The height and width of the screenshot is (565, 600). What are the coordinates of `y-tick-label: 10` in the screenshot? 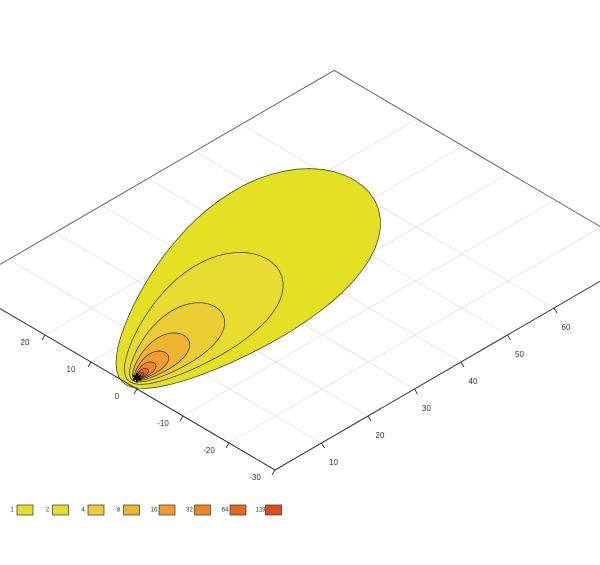 It's located at (71, 369).